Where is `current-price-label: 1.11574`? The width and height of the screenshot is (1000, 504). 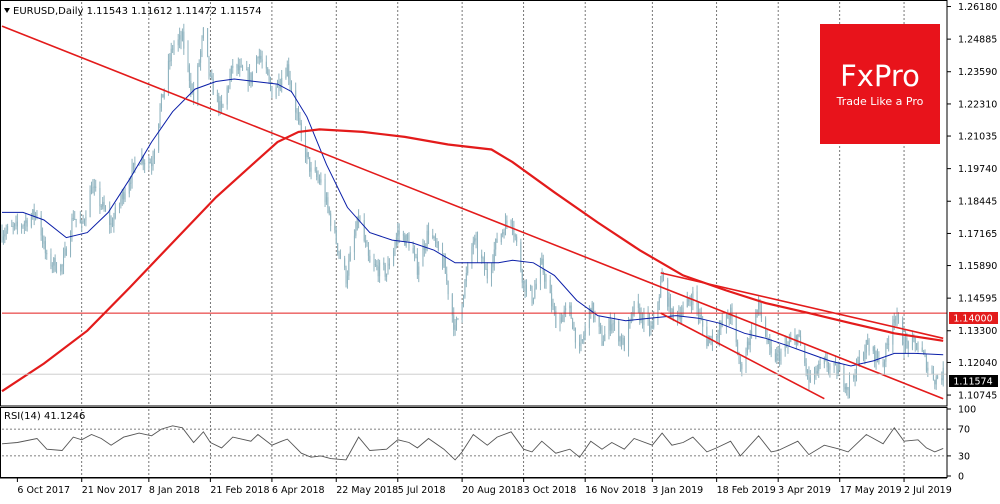
current-price-label: 1.11574 is located at coordinates (973, 381).